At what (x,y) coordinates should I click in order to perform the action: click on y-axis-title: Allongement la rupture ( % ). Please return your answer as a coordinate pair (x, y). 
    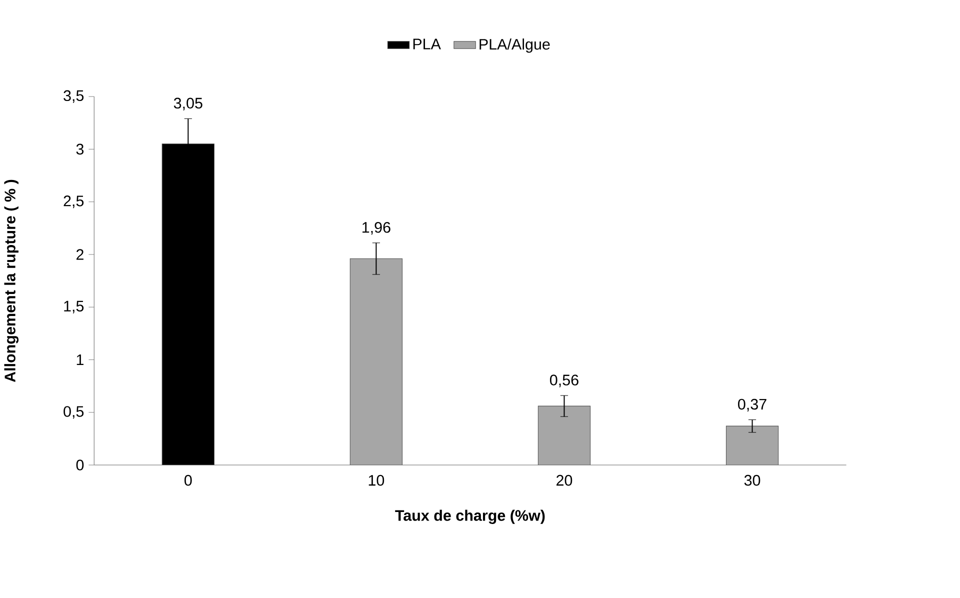
    Looking at the image, I should click on (11, 281).